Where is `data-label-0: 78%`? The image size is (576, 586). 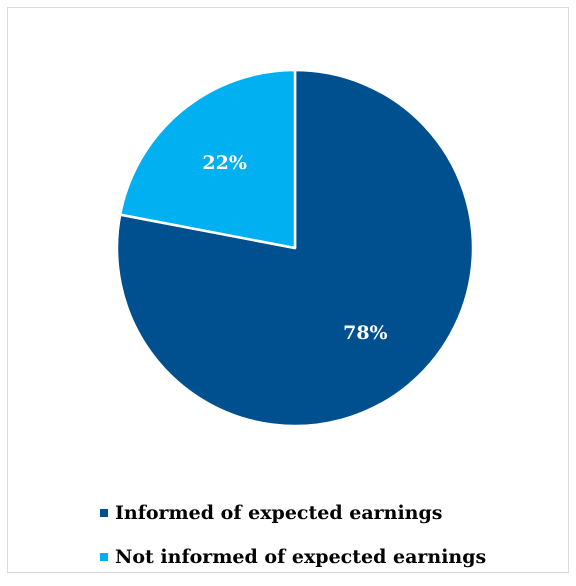
data-label-0: 78% is located at coordinates (365, 333).